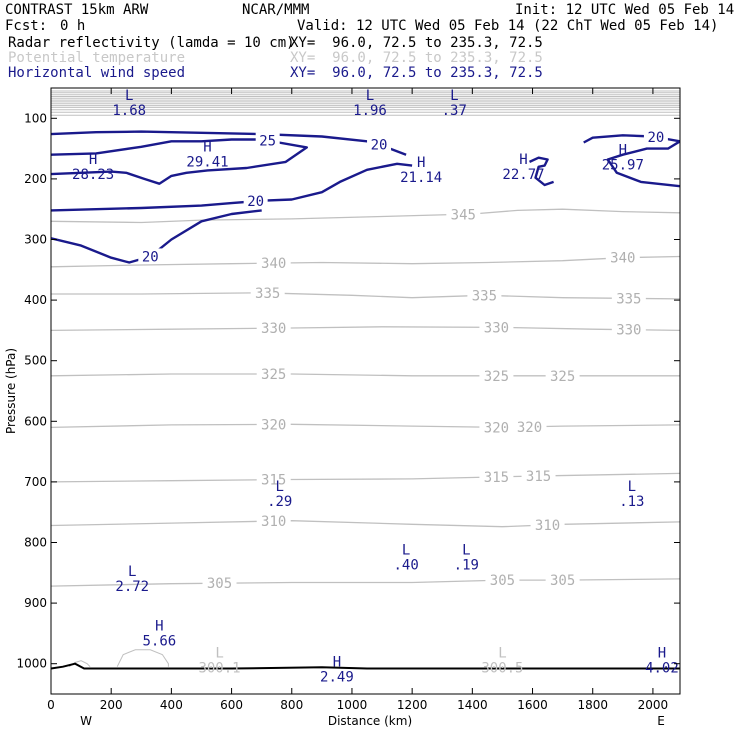  I want to click on fcst-label: Fcst:, so click(26, 26).